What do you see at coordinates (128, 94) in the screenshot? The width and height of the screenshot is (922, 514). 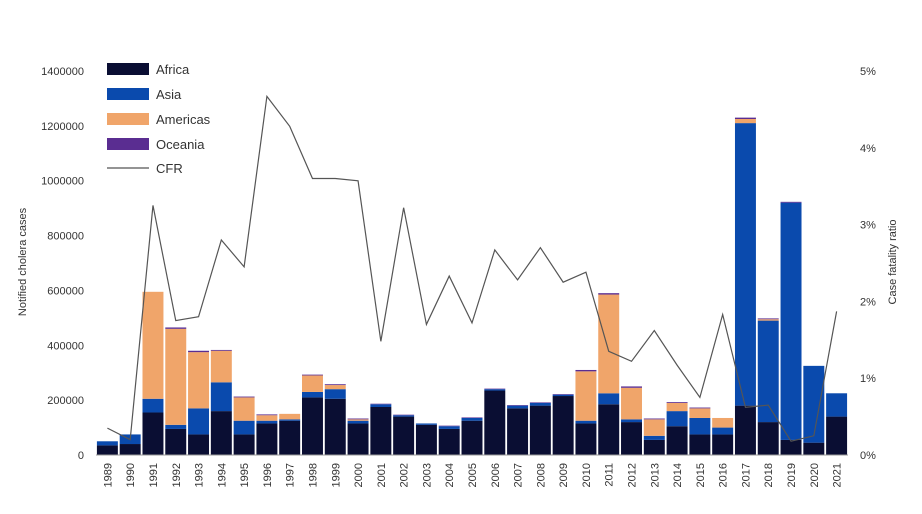 I see `legend-swatch-asia` at bounding box center [128, 94].